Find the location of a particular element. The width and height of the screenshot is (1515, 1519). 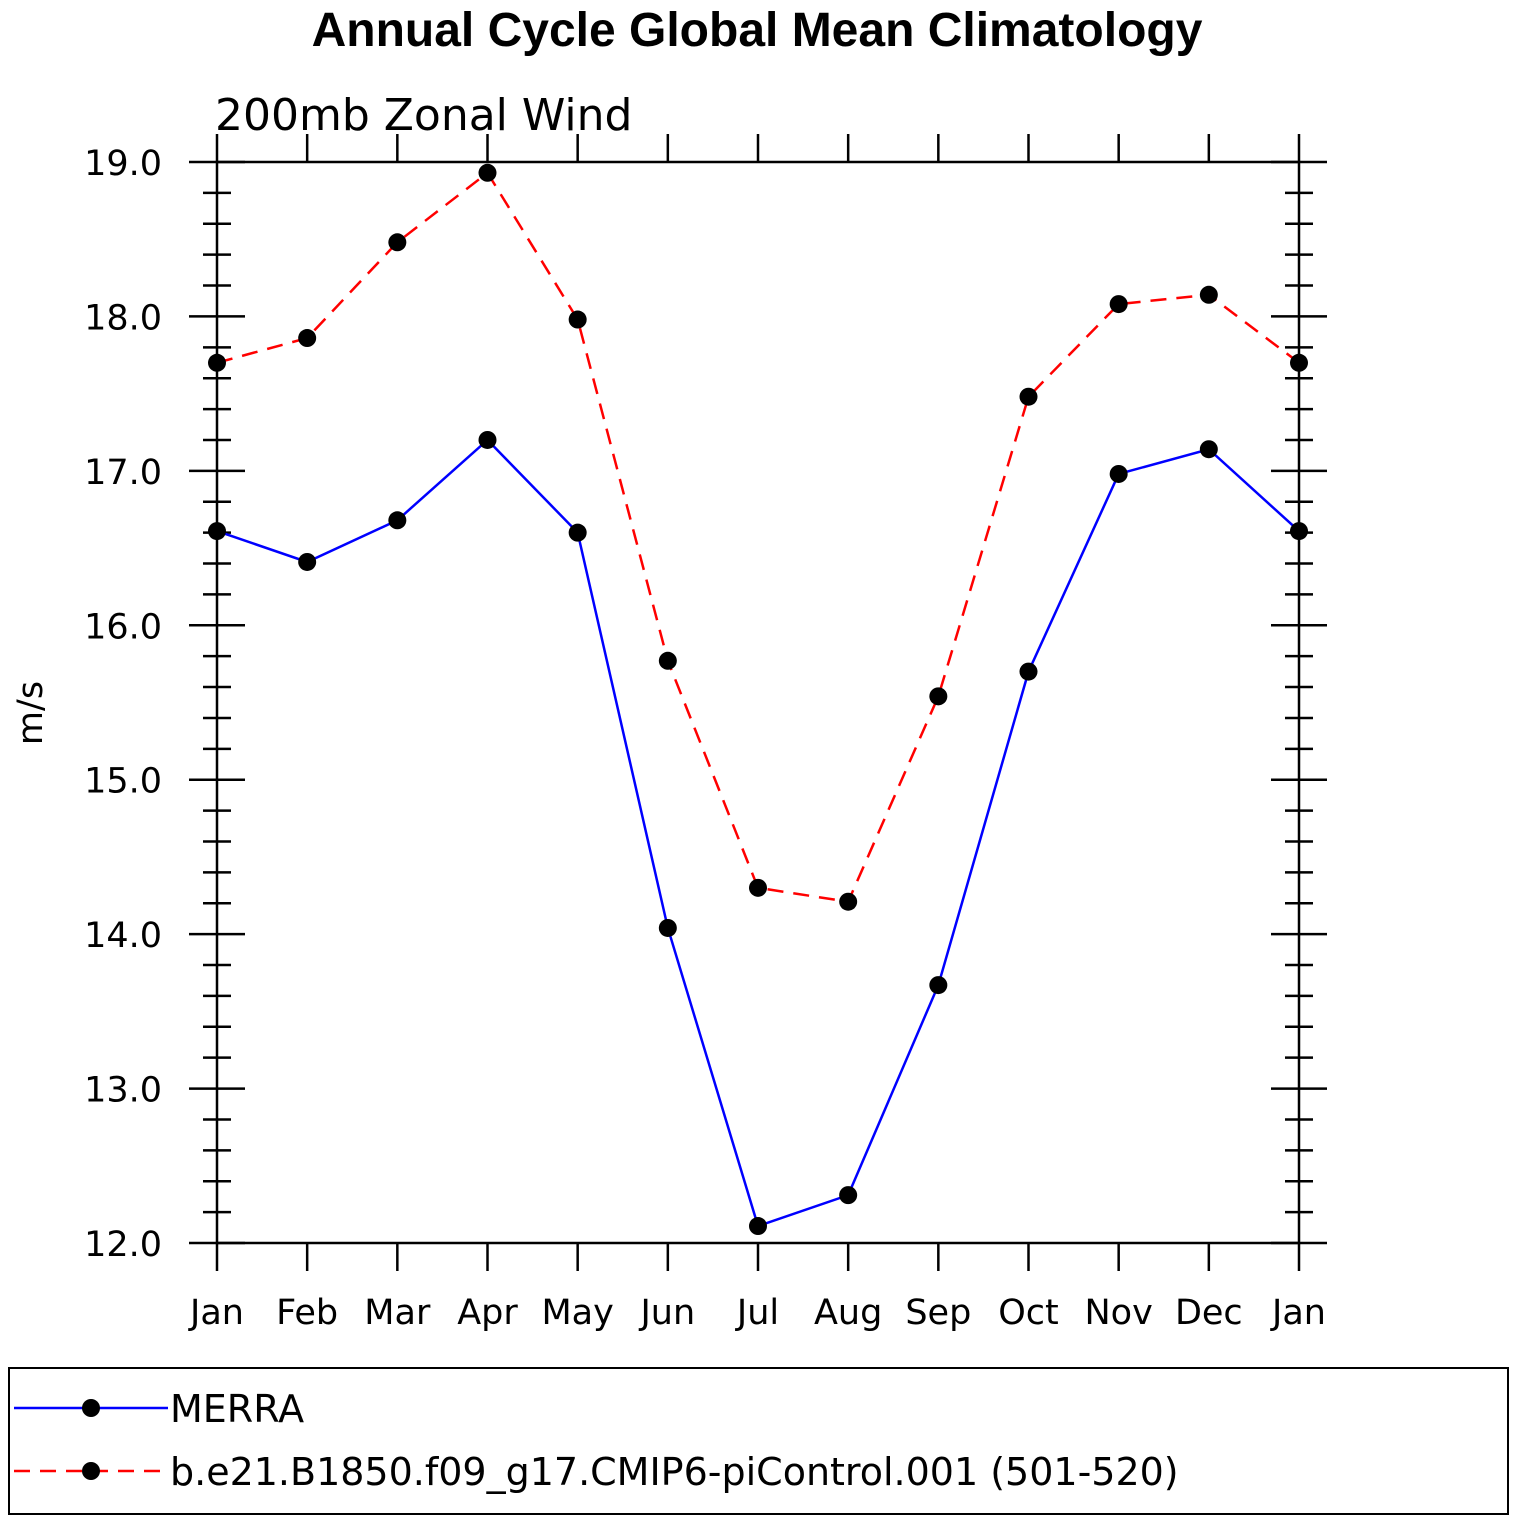

y-tick-labels: 12.0 13.0 14.0 15.0 16.0 17.0 18.0 19.0 is located at coordinates (123, 704).